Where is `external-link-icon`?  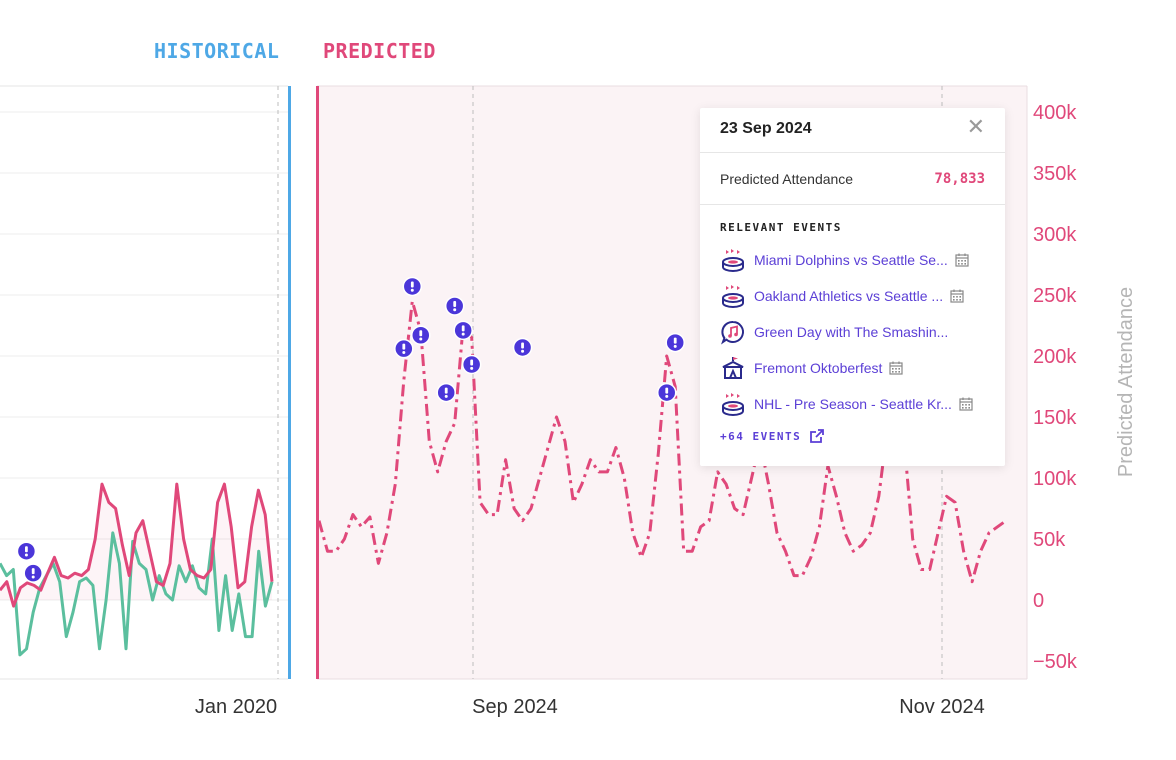
external-link-icon is located at coordinates (817, 436).